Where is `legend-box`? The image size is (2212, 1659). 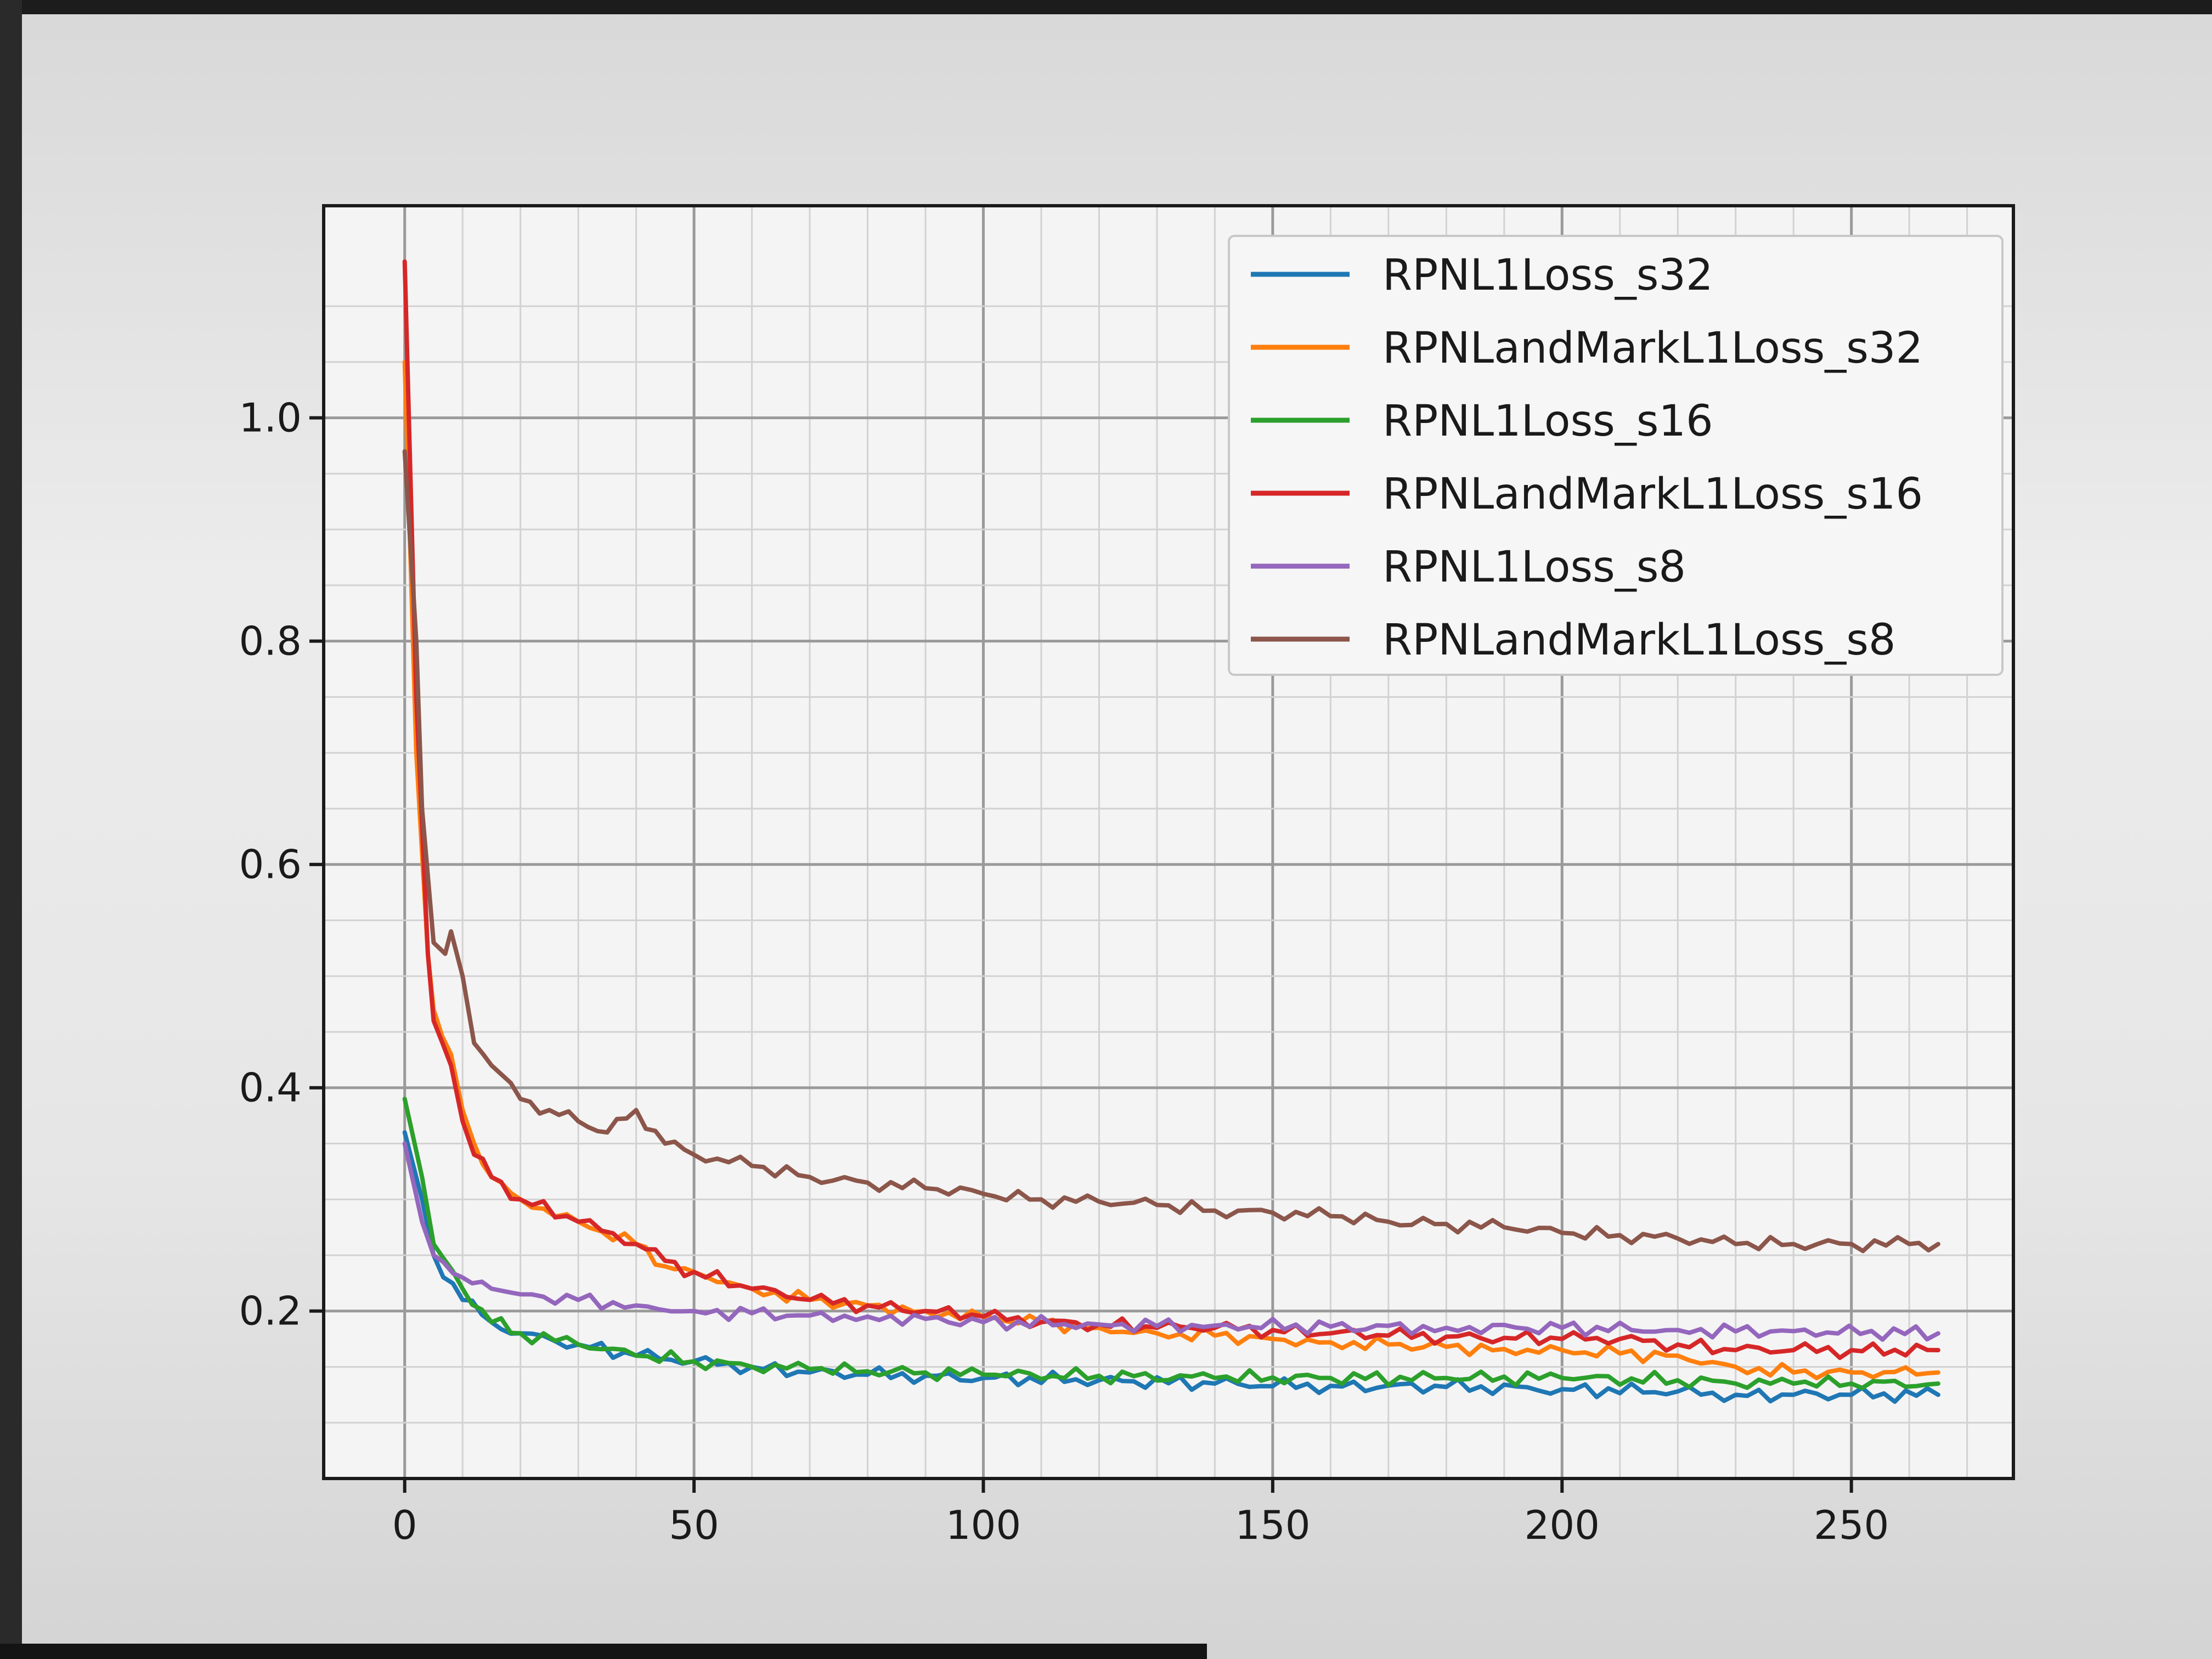 legend-box is located at coordinates (1616, 455).